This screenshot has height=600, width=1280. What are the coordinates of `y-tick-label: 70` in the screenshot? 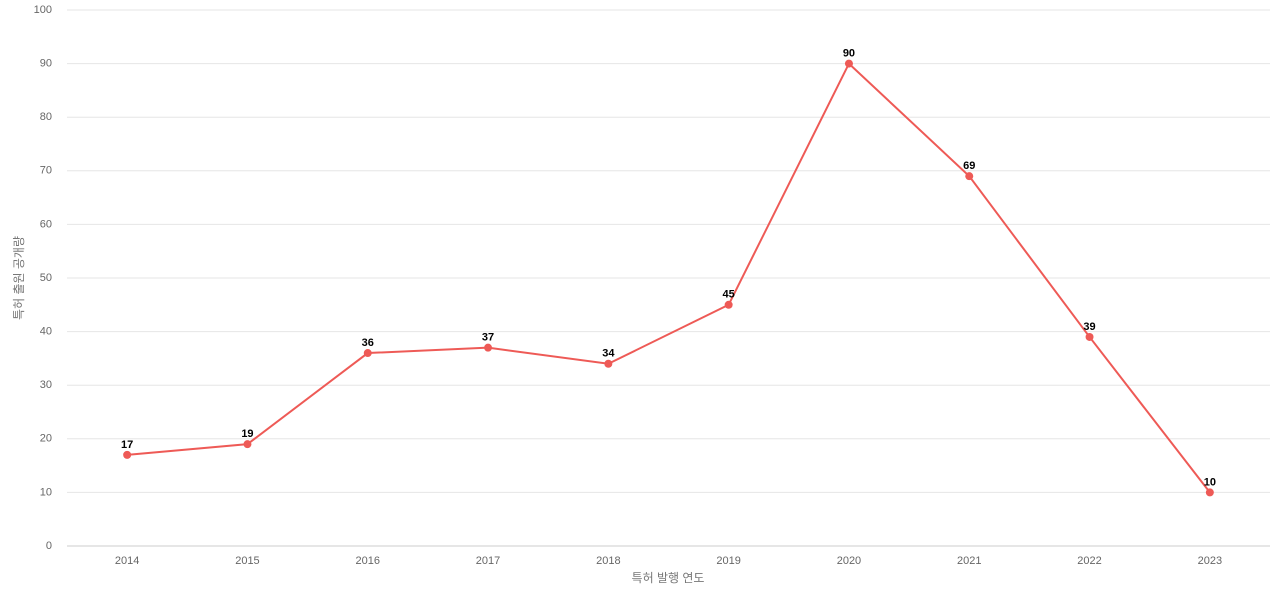 It's located at (46, 171).